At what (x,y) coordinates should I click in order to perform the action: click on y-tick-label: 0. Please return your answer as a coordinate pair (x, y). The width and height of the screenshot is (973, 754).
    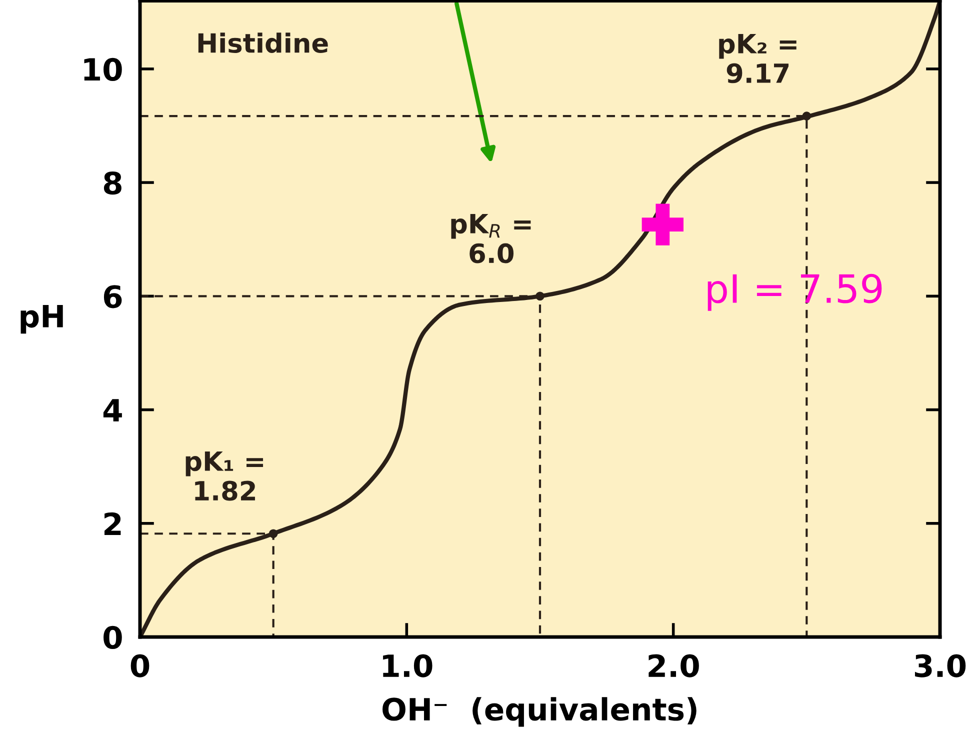
    Looking at the image, I should click on (113, 638).